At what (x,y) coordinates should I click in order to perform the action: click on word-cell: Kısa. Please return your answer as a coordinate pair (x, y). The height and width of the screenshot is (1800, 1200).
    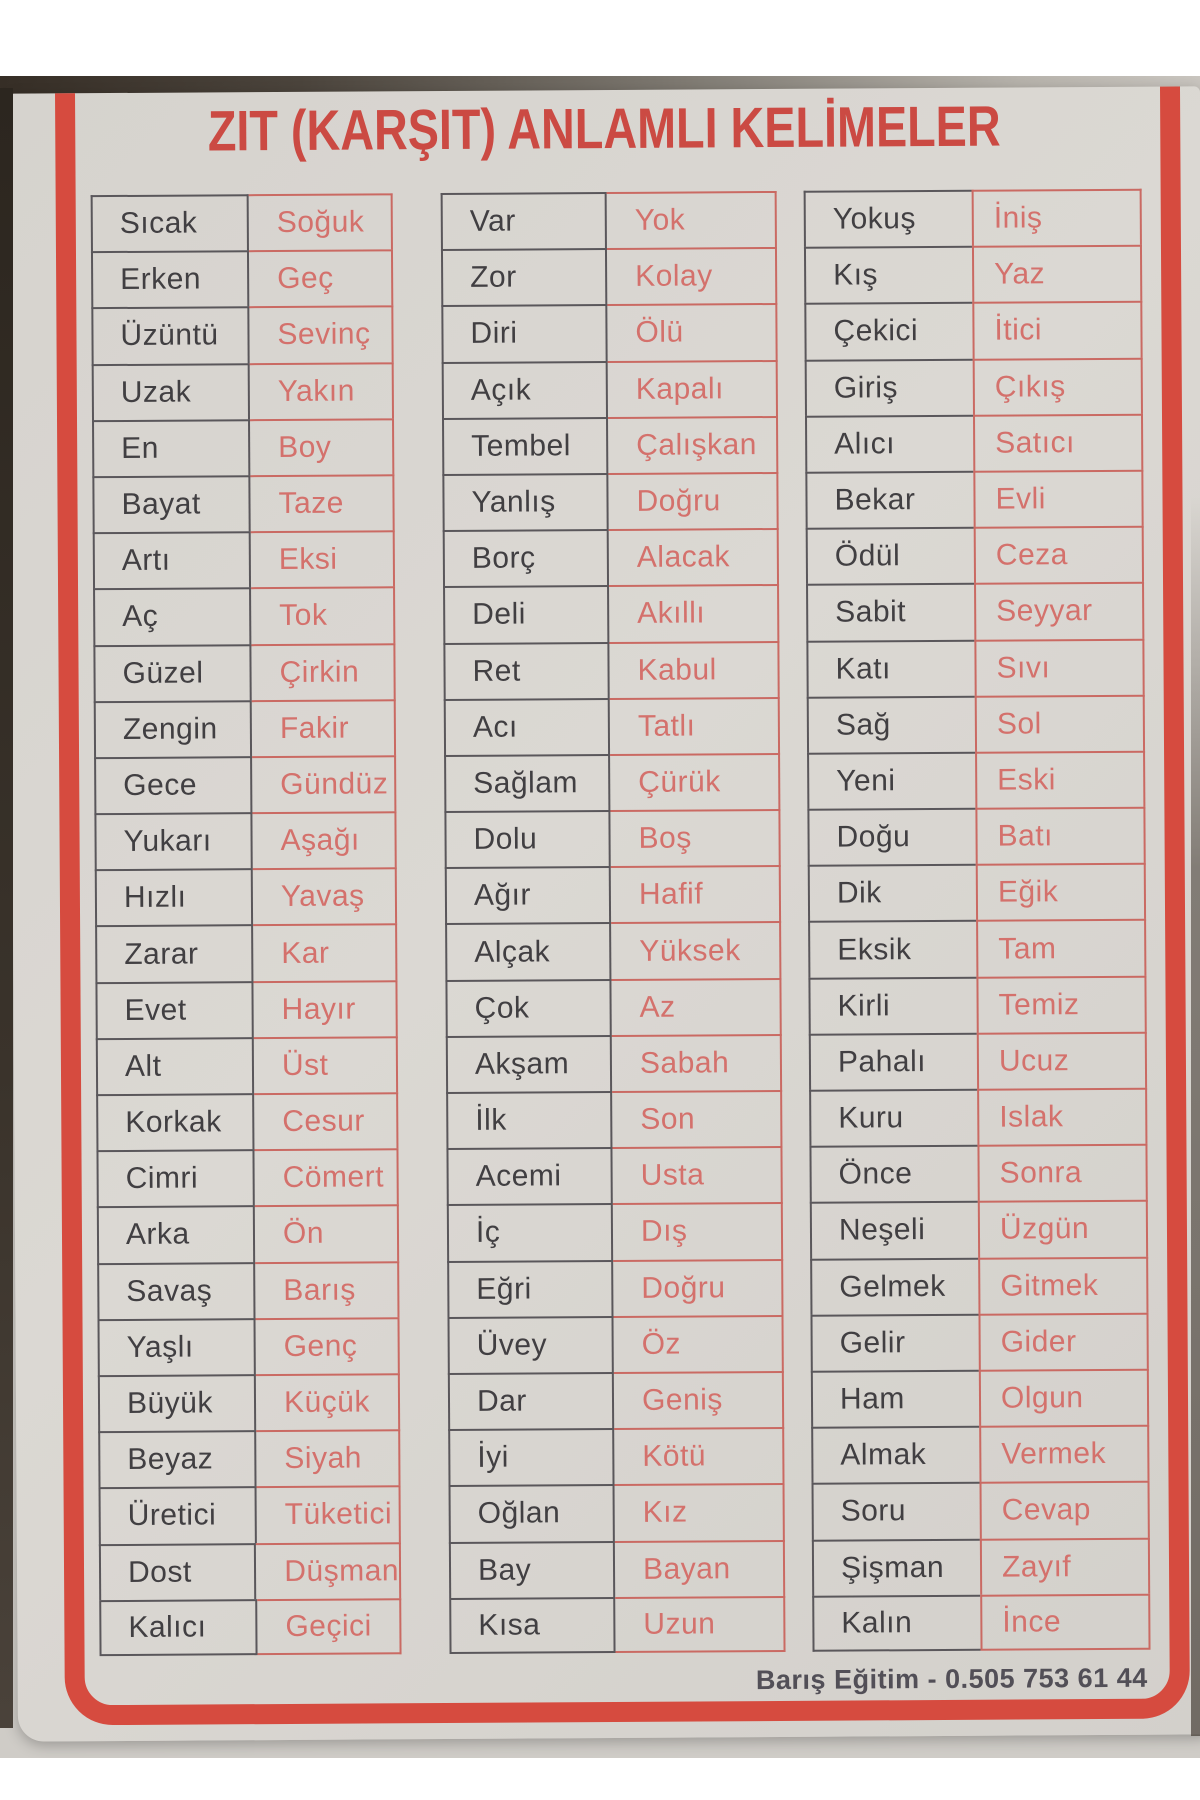
    Looking at the image, I should click on (532, 1625).